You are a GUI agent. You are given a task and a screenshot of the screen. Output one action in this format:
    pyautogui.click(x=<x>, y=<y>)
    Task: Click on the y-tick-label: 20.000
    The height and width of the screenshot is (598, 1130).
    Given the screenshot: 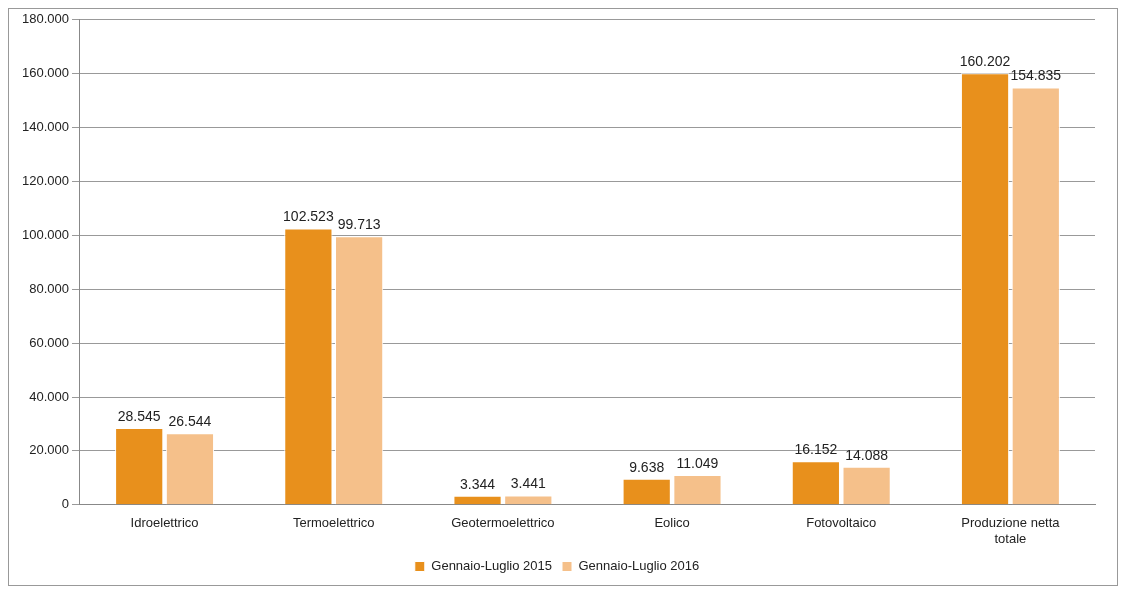 What is the action you would take?
    pyautogui.click(x=49, y=450)
    